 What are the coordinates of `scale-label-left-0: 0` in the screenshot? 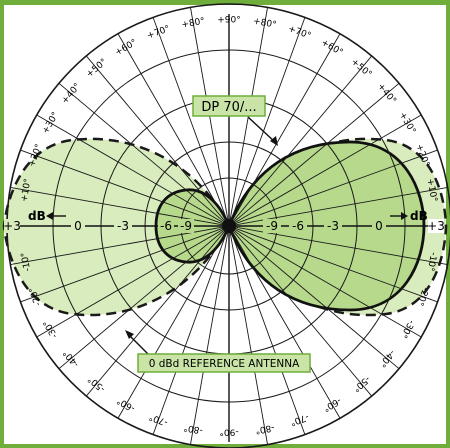 It's located at (78, 226).